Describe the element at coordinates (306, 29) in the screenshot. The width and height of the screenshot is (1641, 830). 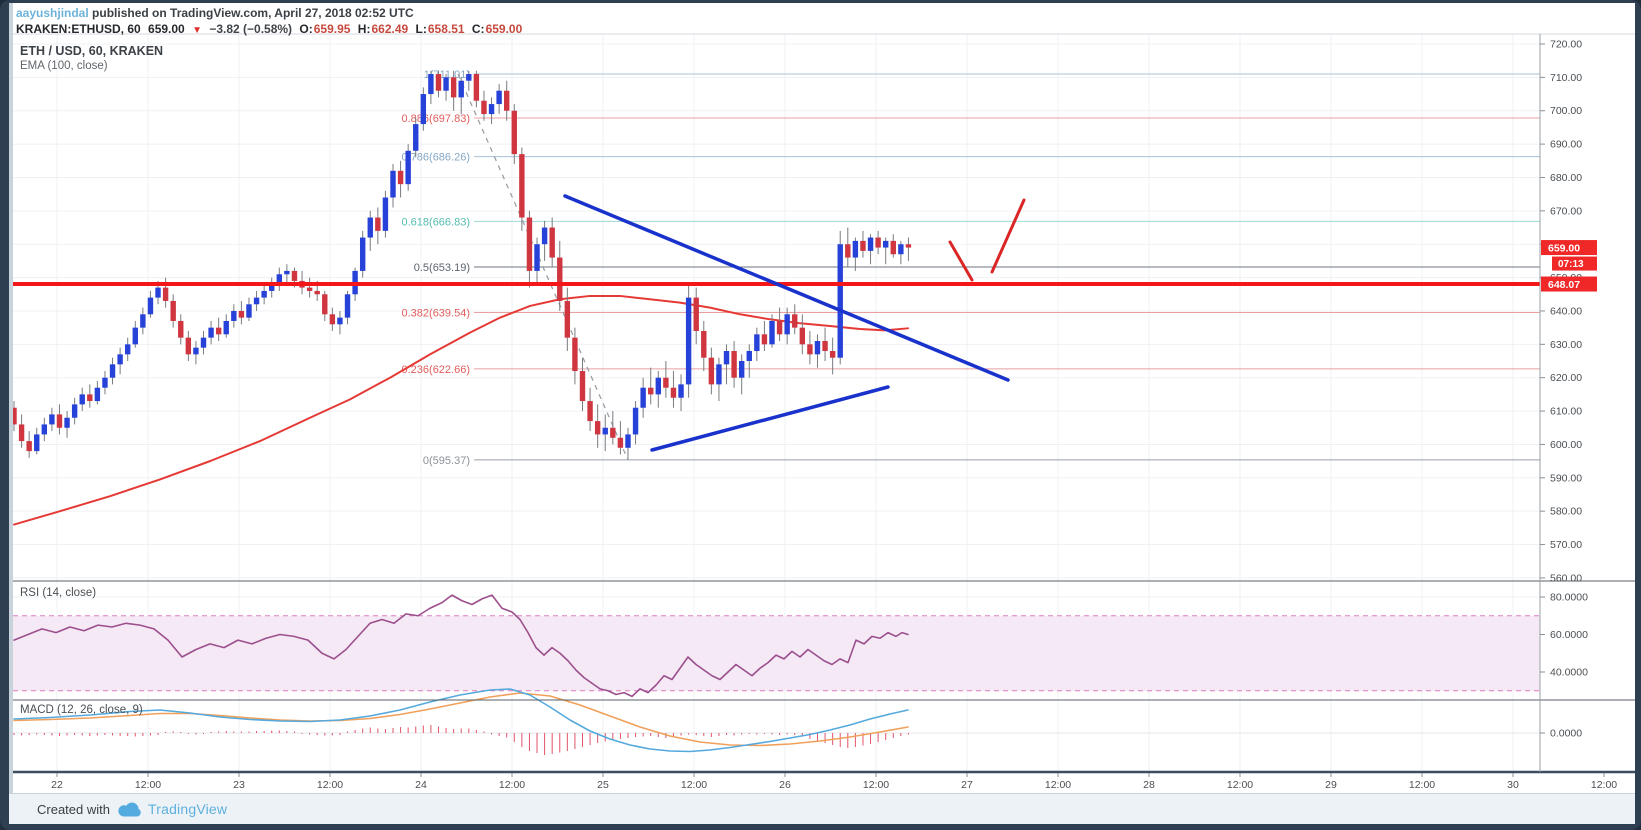
I see `open-label: O:` at that location.